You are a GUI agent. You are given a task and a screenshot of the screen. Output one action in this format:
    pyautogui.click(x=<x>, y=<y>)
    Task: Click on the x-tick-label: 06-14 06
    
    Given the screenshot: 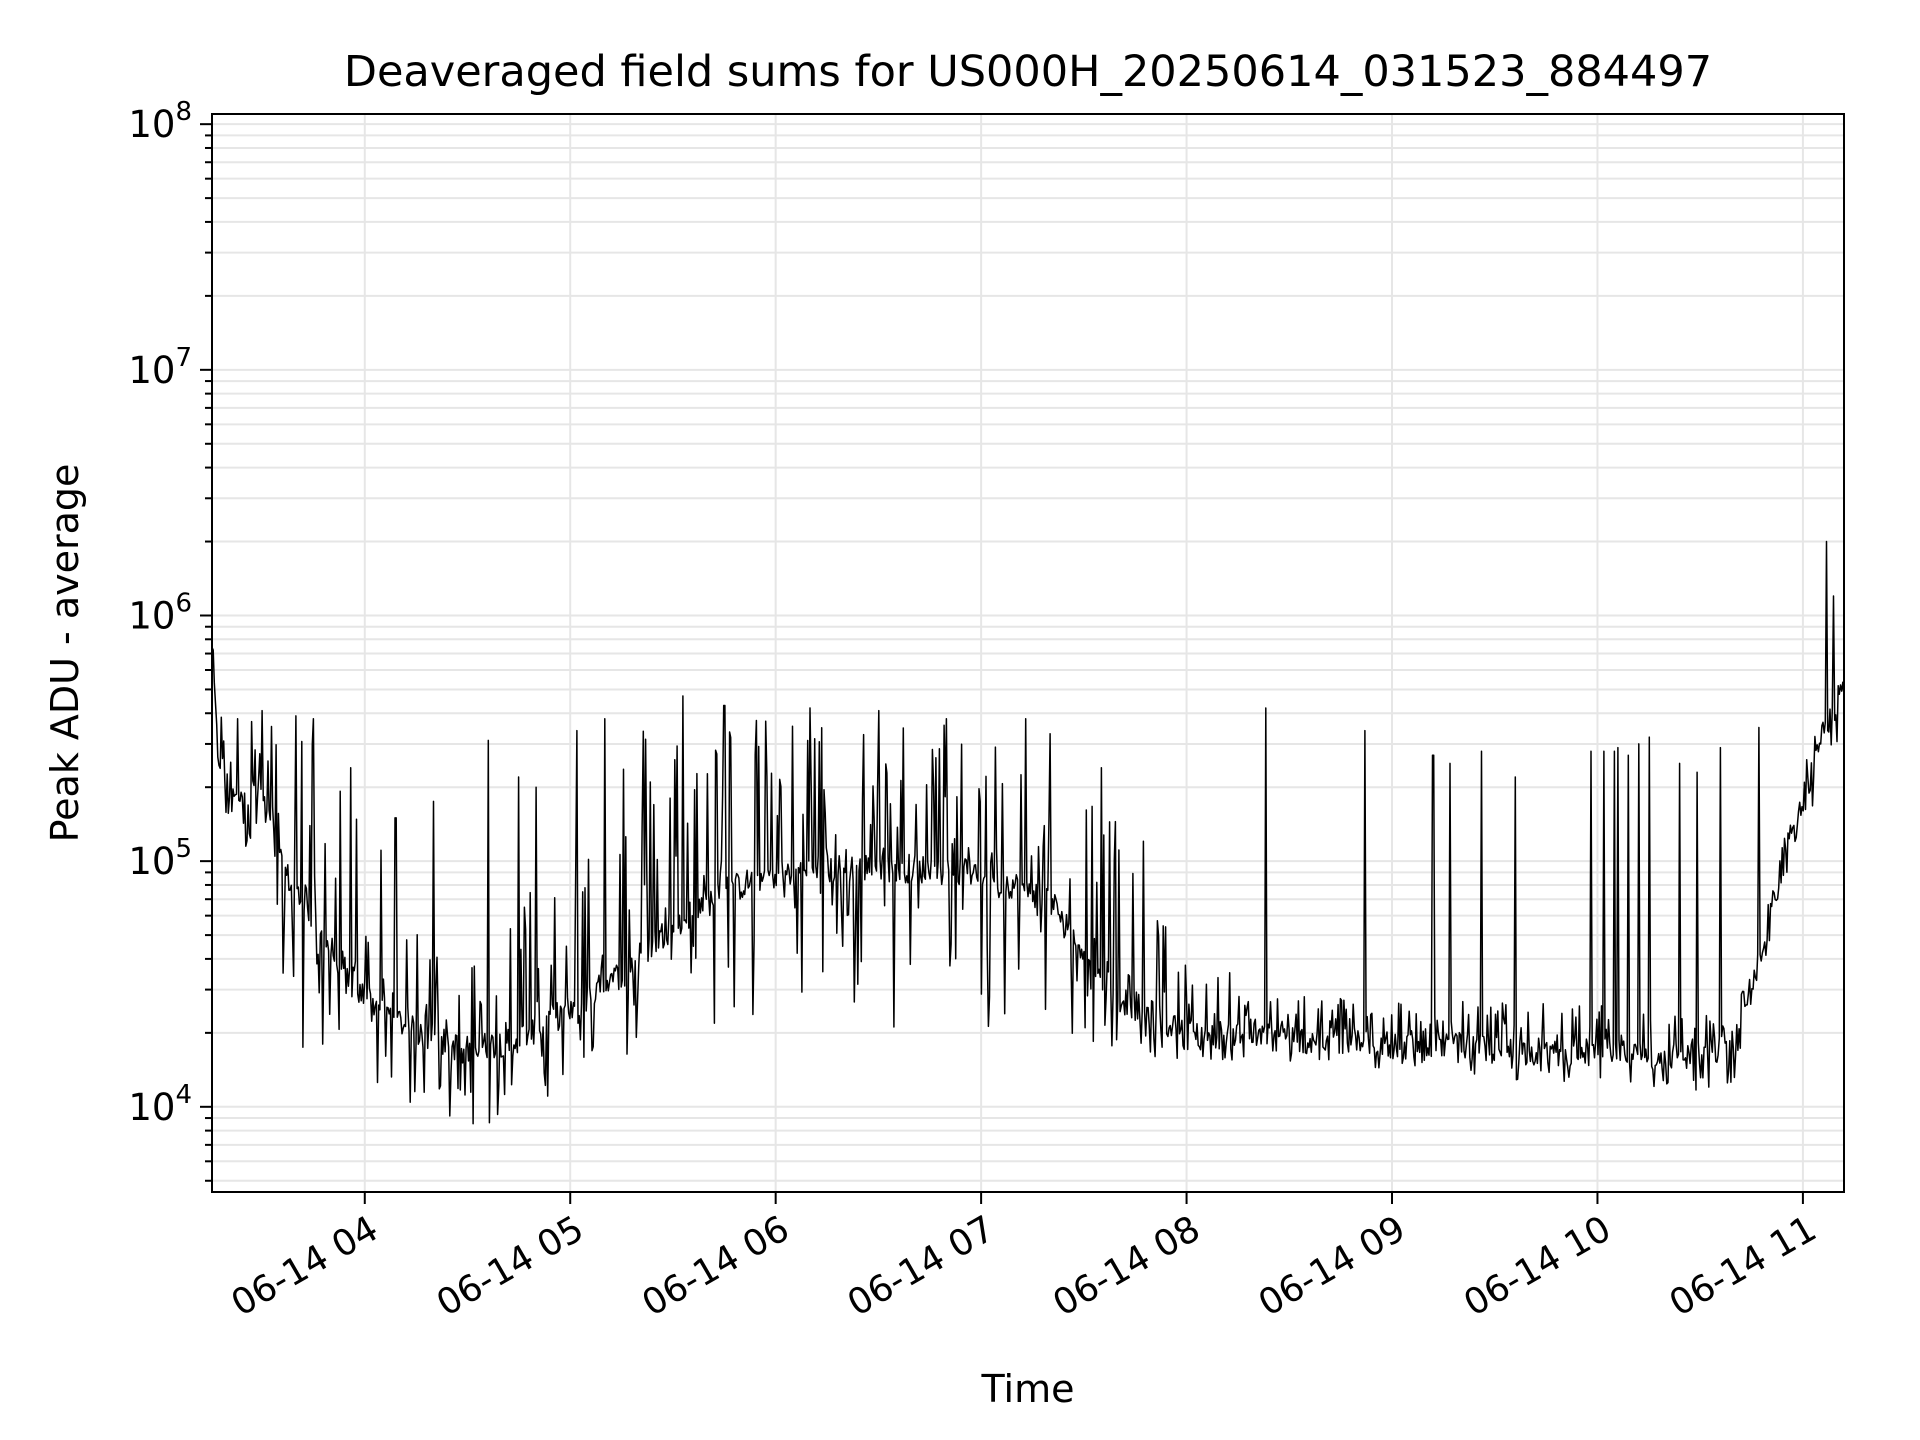 What is the action you would take?
    pyautogui.click(x=715, y=1266)
    